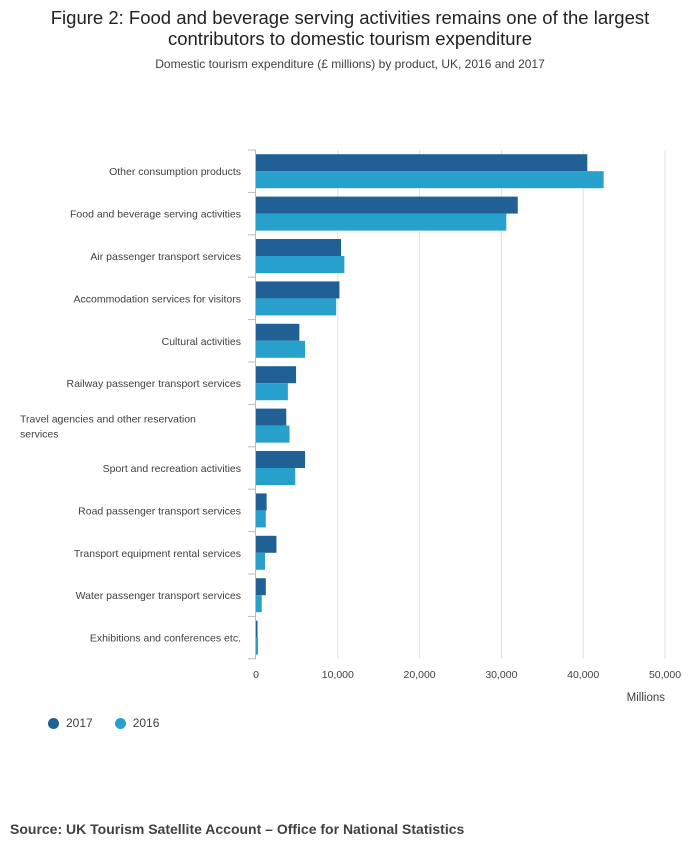  Describe the element at coordinates (172, 469) in the screenshot. I see `category-label: Sport and recreation activities` at that location.